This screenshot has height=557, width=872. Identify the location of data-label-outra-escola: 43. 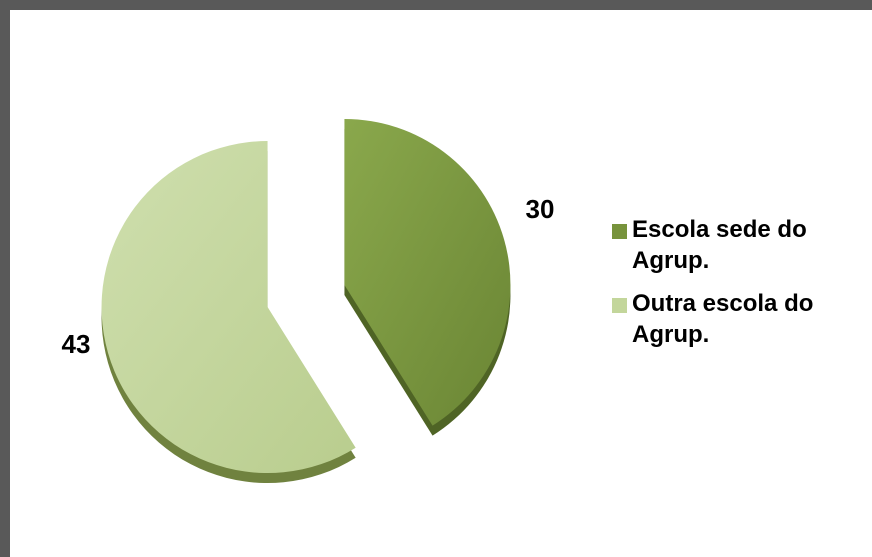
(76, 344).